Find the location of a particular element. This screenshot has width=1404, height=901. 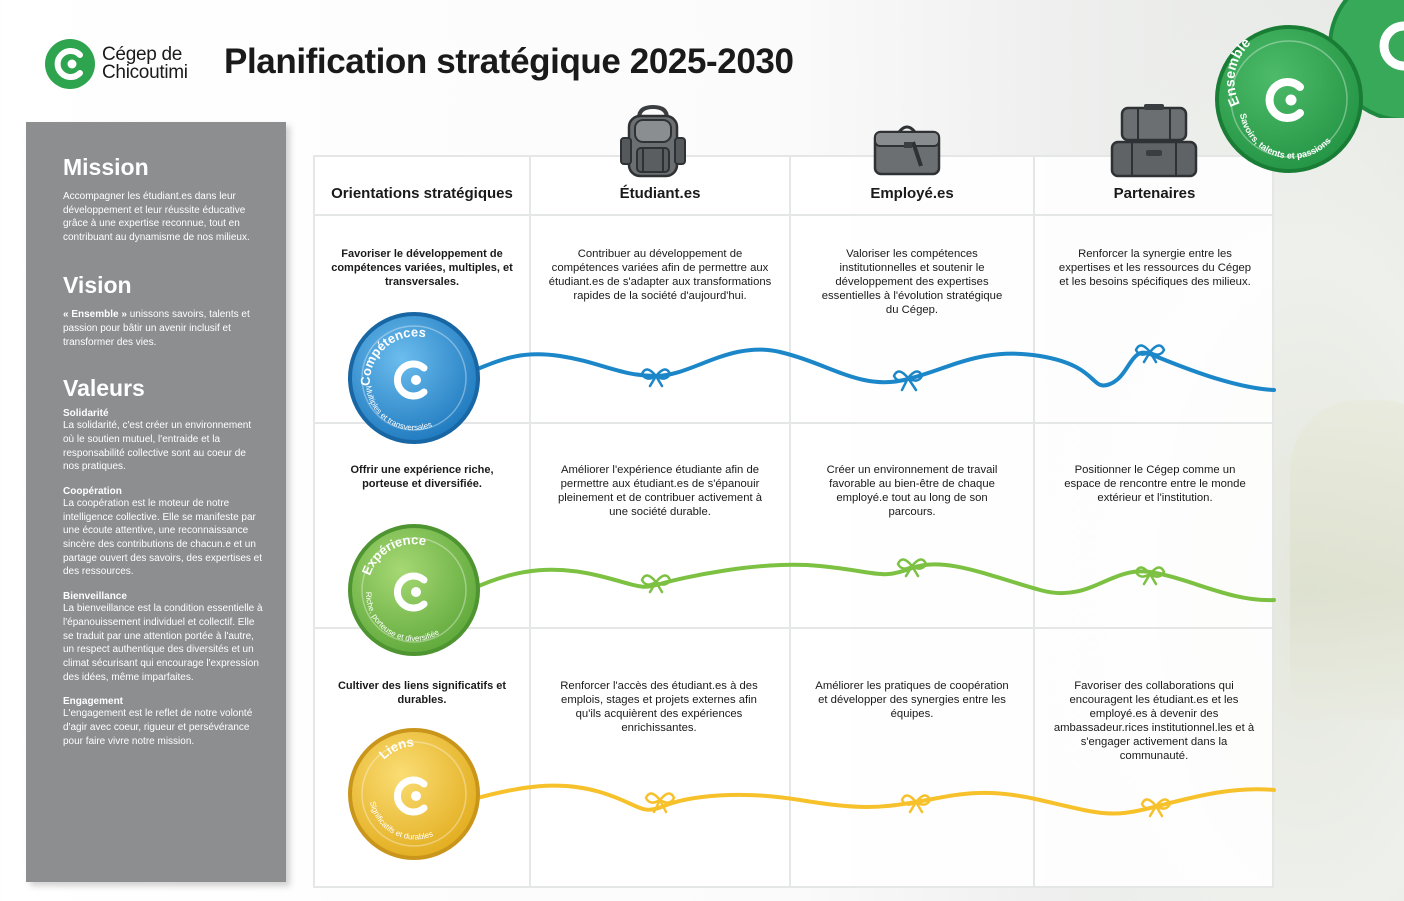

badge-liens: Liens Significatifs et durables is located at coordinates (414, 794).